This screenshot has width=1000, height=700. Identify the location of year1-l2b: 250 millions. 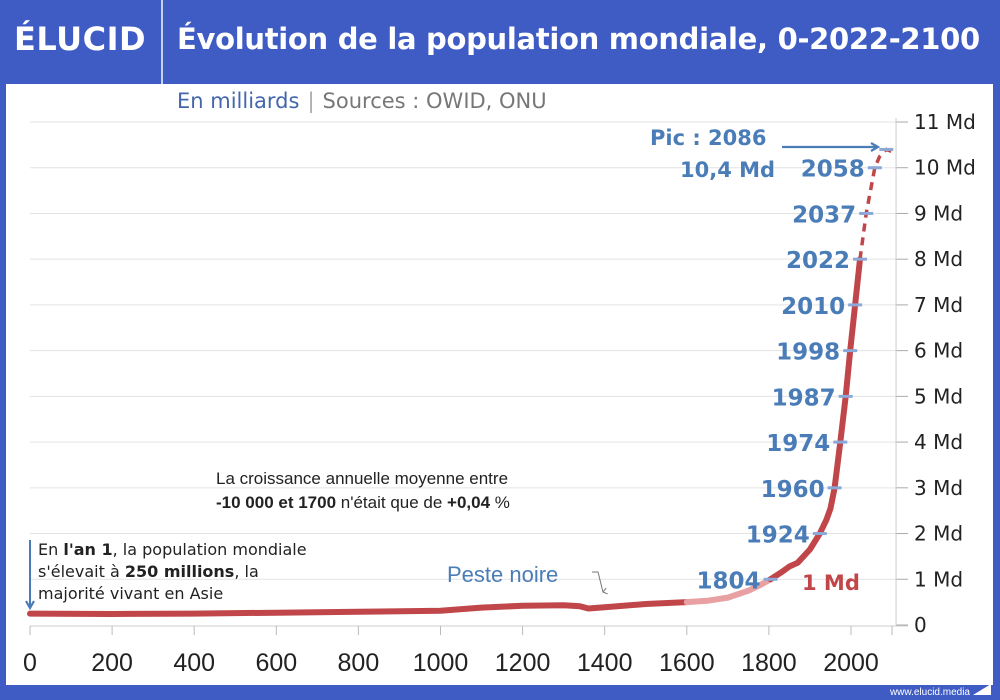
(179, 571).